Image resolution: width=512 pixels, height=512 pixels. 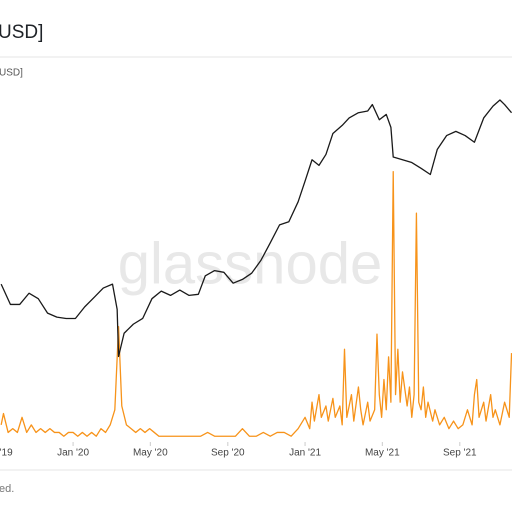 I want to click on footer: ed., so click(x=7, y=489).